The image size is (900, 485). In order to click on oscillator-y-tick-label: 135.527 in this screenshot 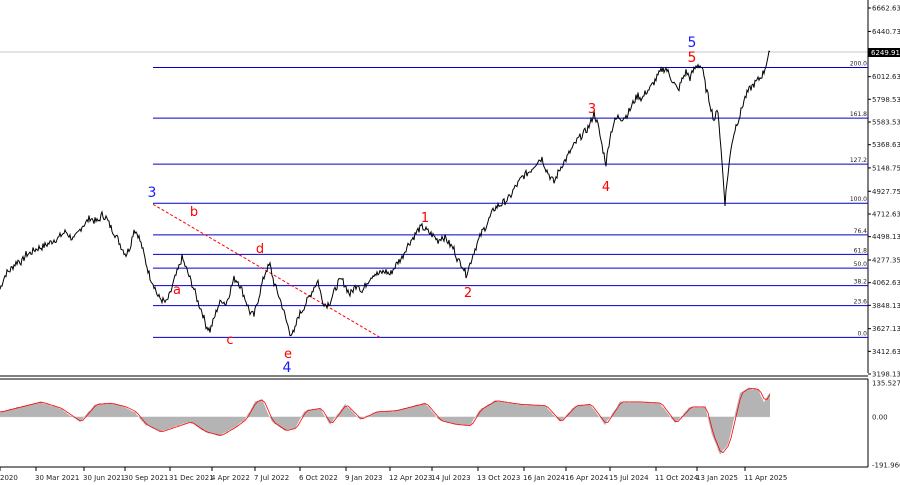, I will do `click(886, 384)`.